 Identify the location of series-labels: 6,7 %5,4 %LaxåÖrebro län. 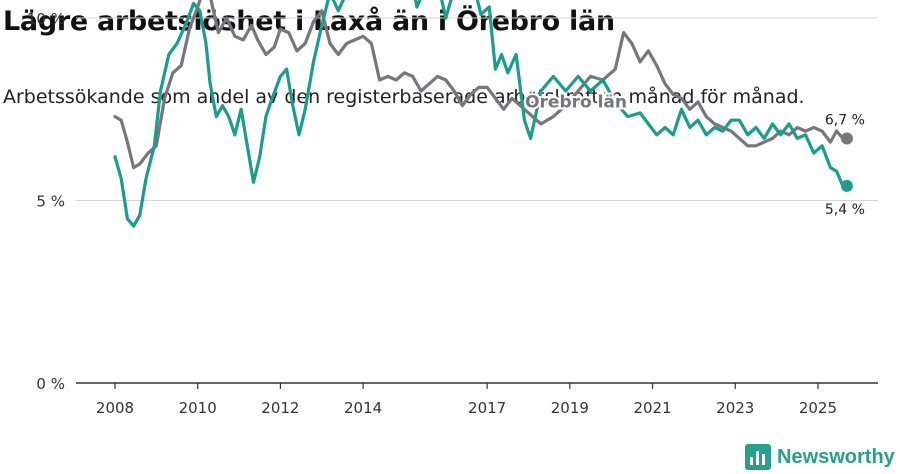
(694, 153).